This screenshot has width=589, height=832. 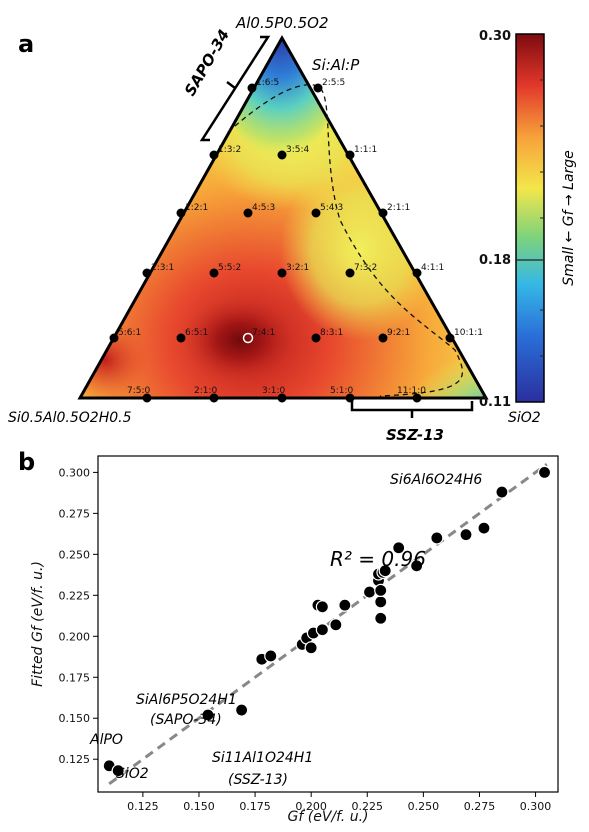 What do you see at coordinates (282, 23) in the screenshot?
I see `vertex-top-label: Al0.5P0.5O2` at bounding box center [282, 23].